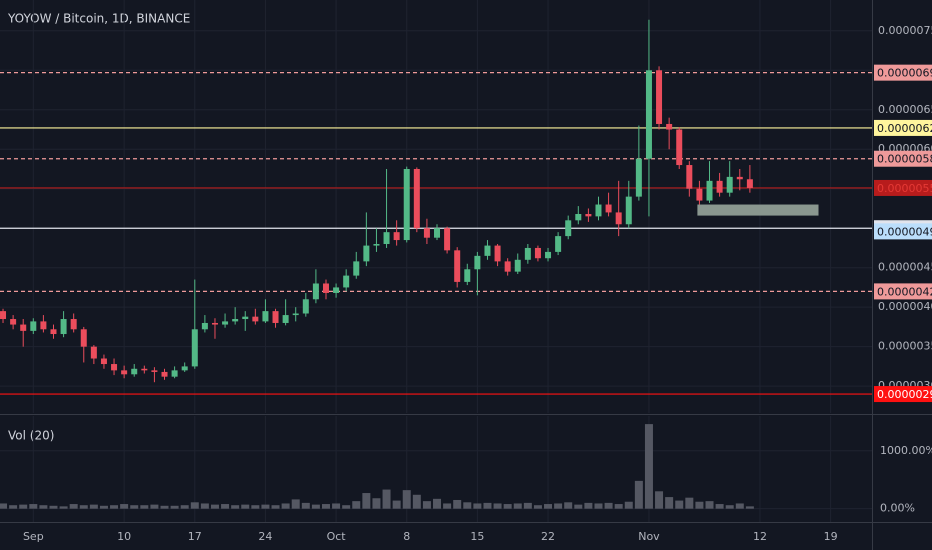  What do you see at coordinates (905, 306) in the screenshot?
I see `y-tick-label: 0.00000400` at bounding box center [905, 306].